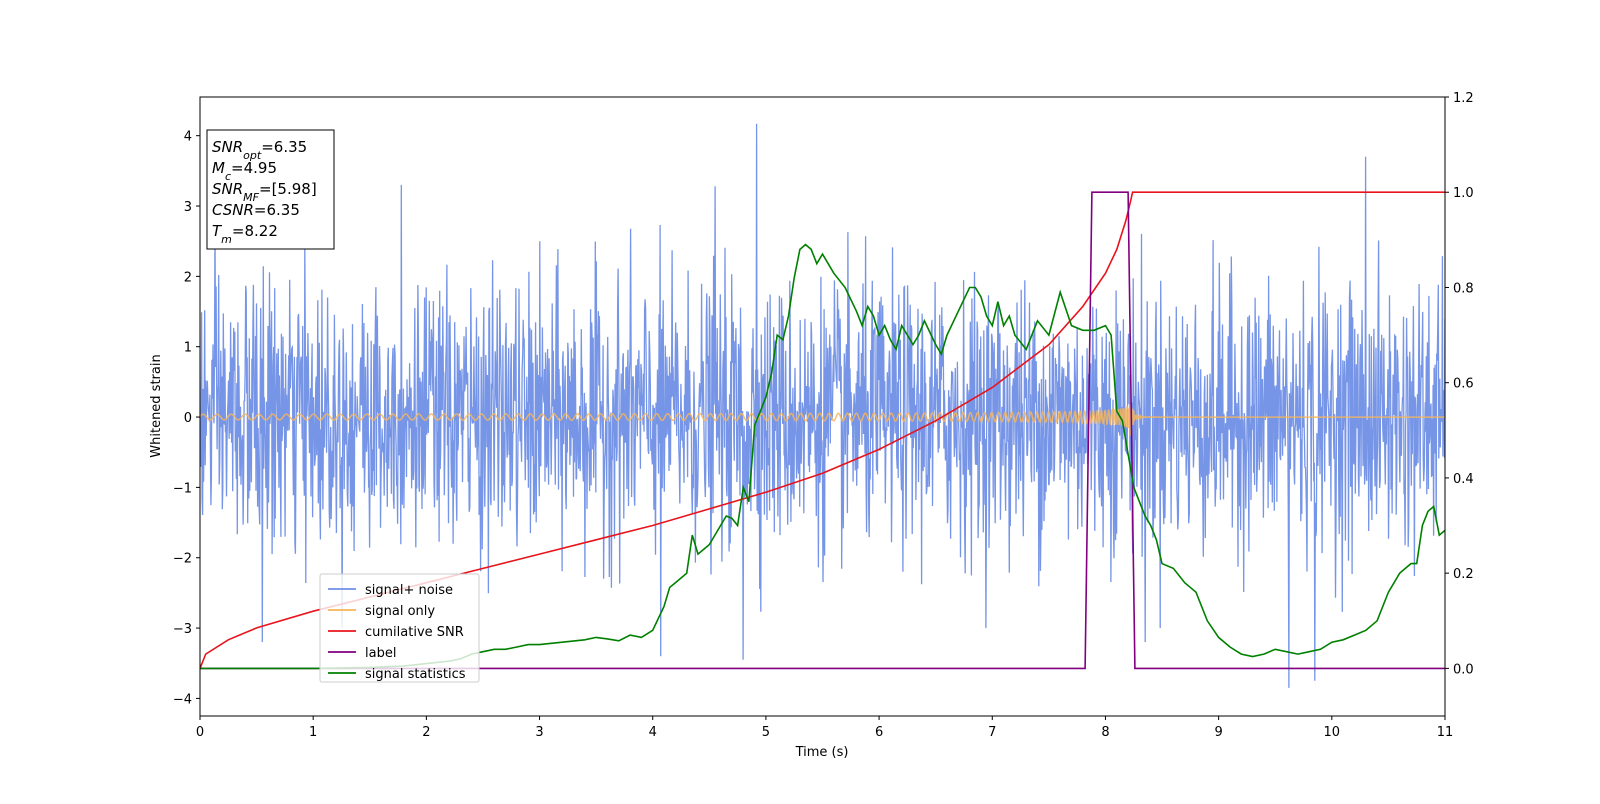 Image resolution: width=1600 pixels, height=804 pixels. Describe the element at coordinates (1105, 732) in the screenshot. I see `x-tick-label: 8` at that location.